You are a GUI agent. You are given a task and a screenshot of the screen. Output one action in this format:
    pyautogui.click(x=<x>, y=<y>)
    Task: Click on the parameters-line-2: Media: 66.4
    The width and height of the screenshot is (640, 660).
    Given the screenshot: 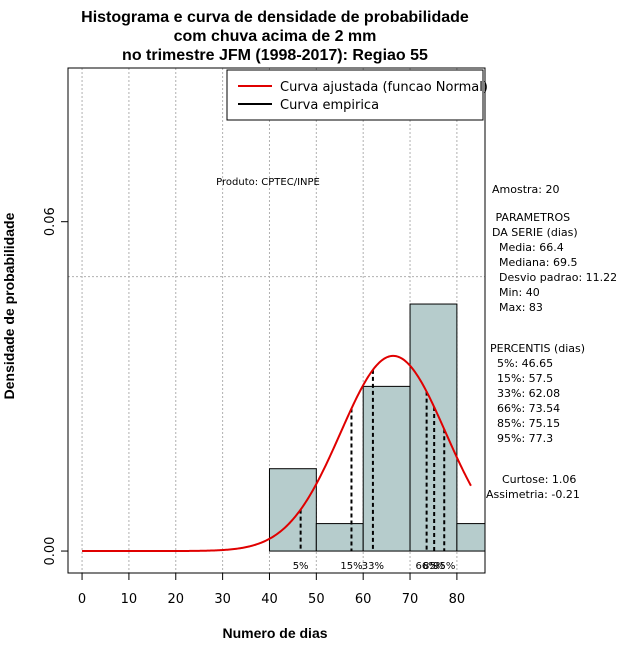 What is the action you would take?
    pyautogui.click(x=528, y=247)
    